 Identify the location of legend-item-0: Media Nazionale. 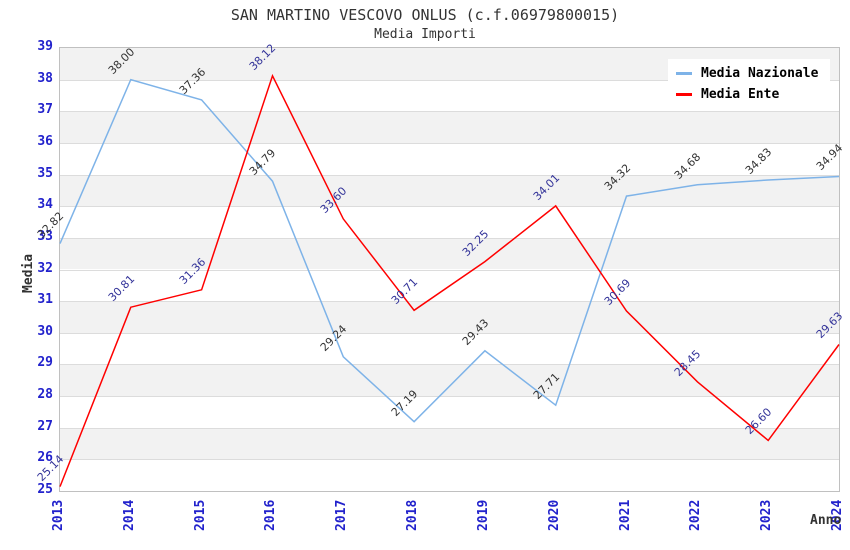
(747, 73).